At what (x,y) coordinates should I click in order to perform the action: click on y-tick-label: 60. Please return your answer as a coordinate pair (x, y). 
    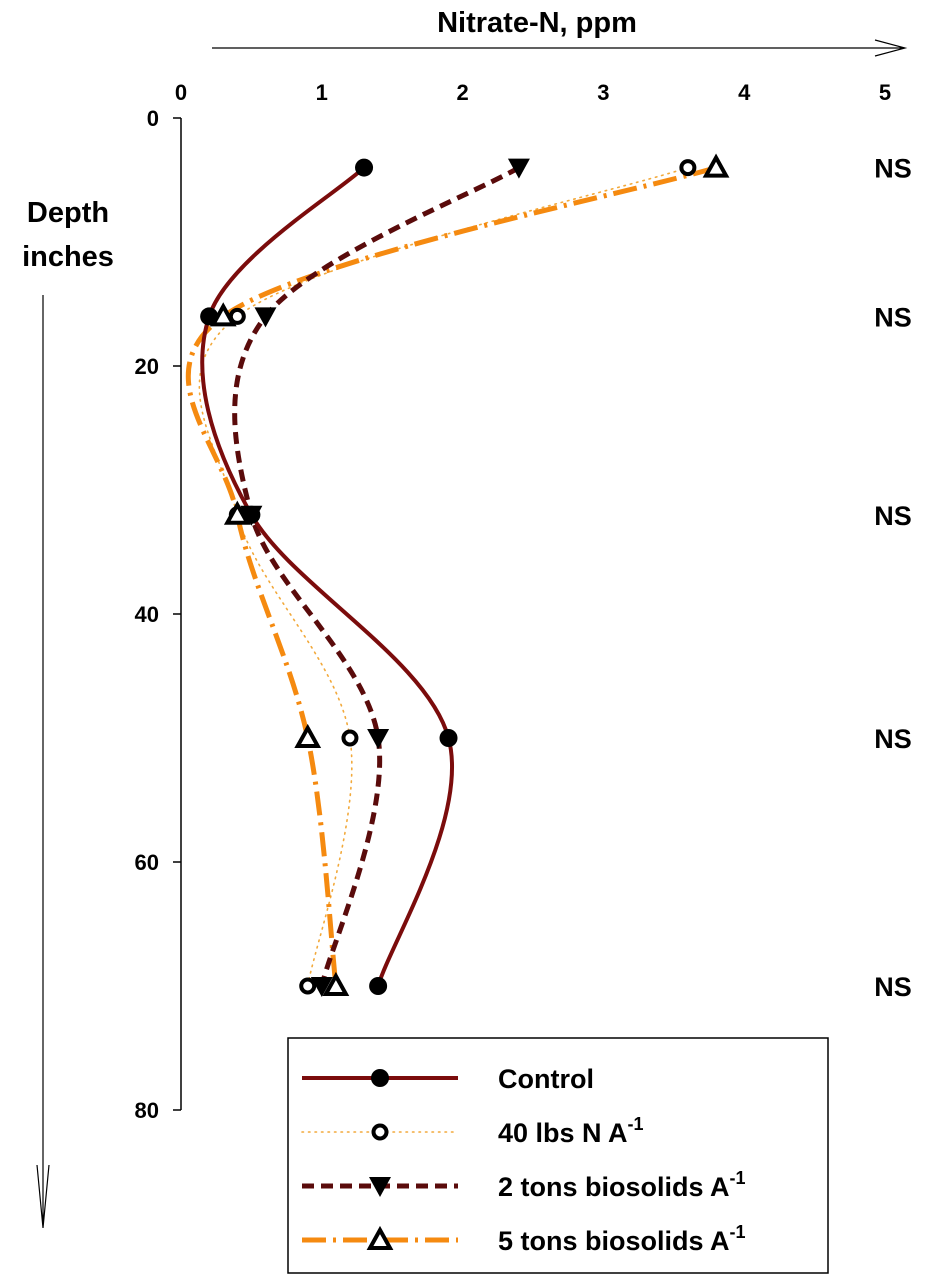
    Looking at the image, I should click on (147, 862).